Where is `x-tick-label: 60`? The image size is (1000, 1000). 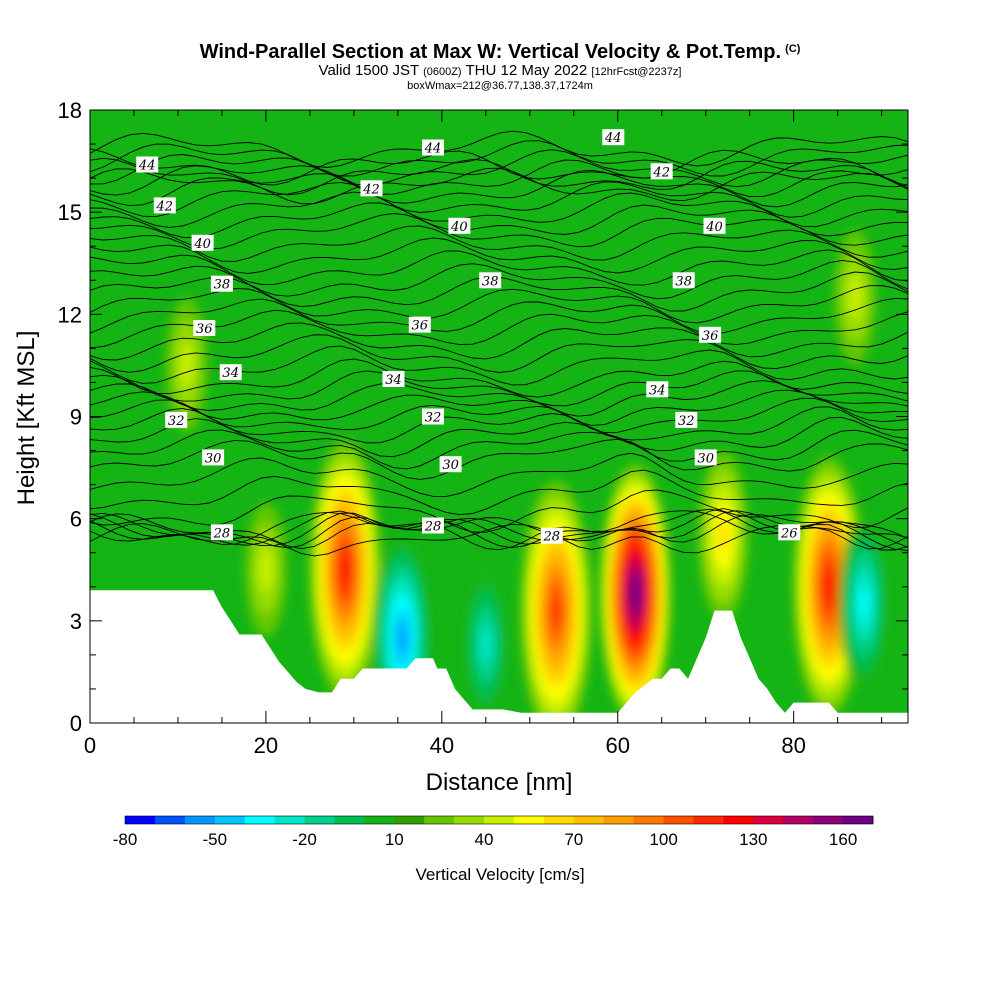 x-tick-label: 60 is located at coordinates (617, 745).